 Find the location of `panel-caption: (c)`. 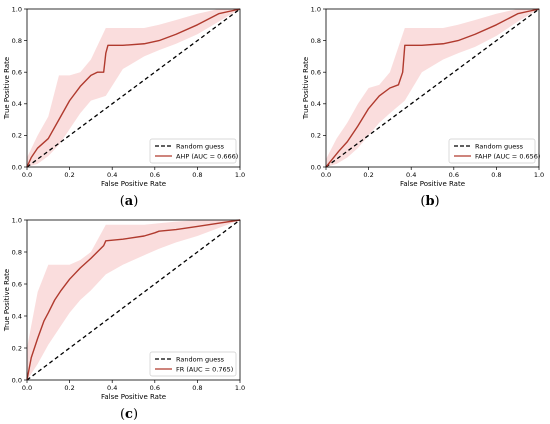

panel-caption: (c) is located at coordinates (129, 414).